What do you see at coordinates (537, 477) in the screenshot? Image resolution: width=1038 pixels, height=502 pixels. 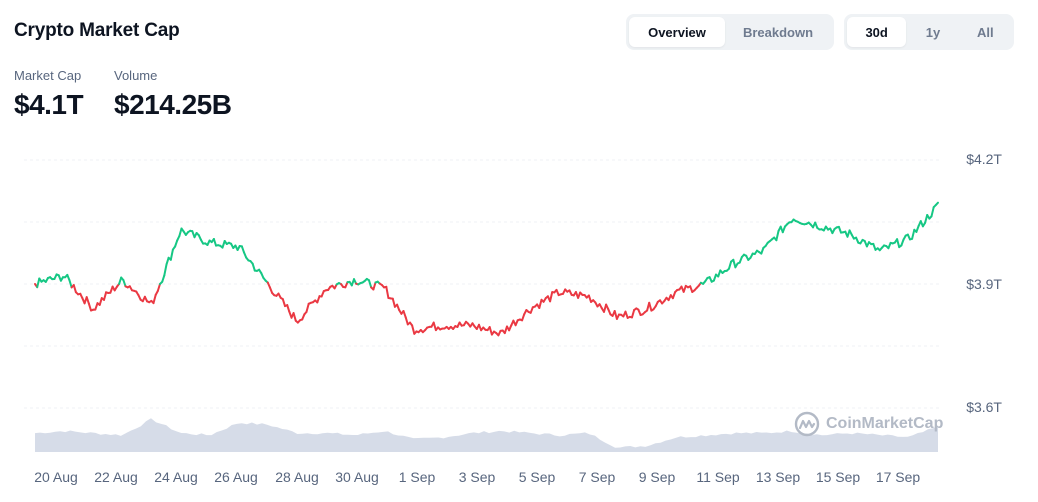 I see `x-tick-label: 5 Sep` at bounding box center [537, 477].